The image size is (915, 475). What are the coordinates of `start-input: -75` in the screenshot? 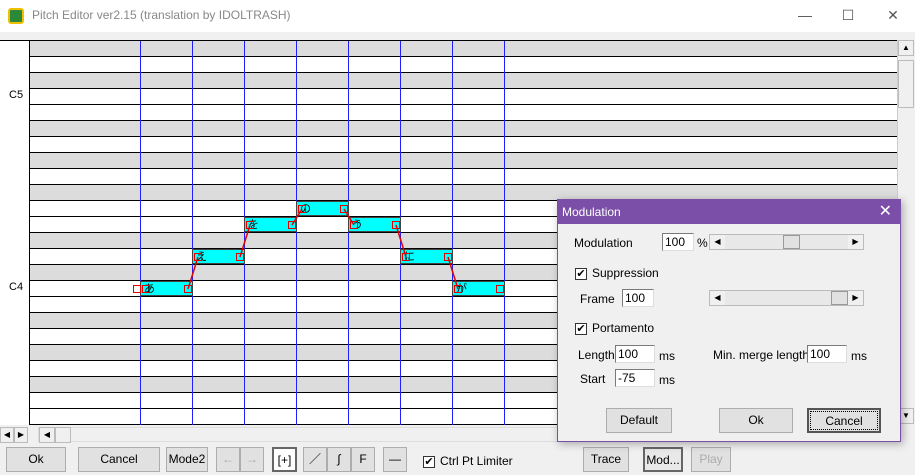 It's located at (635, 378).